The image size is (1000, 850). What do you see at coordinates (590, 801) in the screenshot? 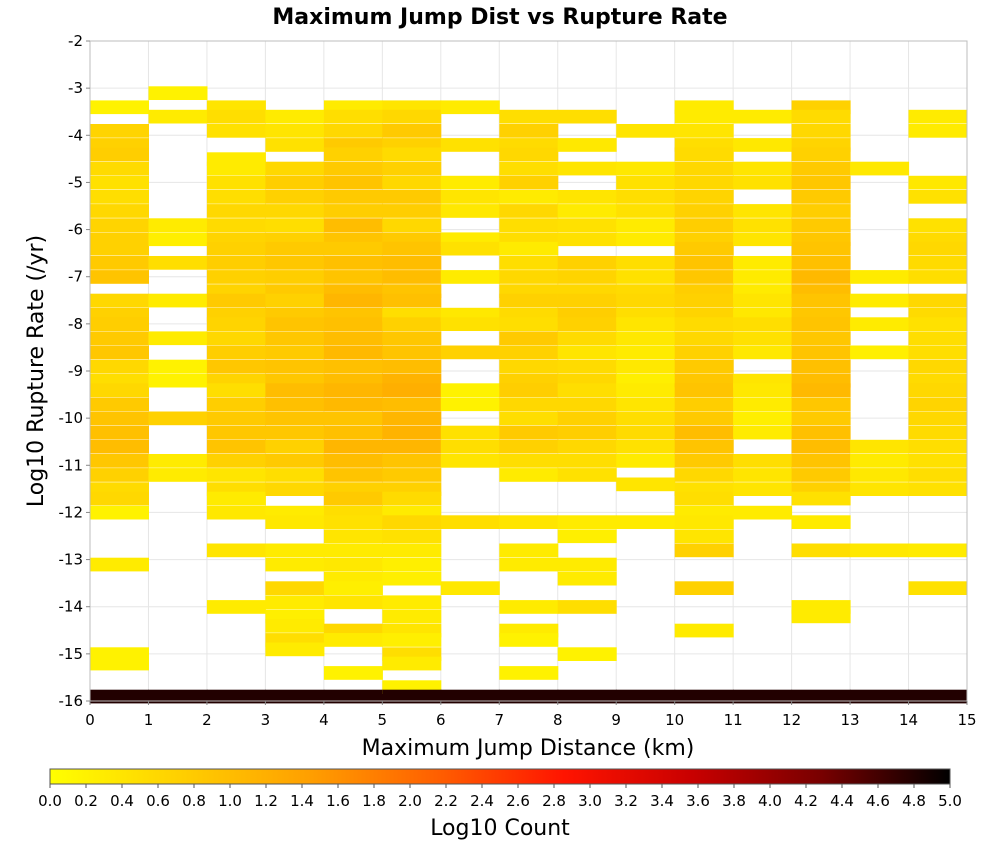
I see `colorbar-tick-label: 3.0` at bounding box center [590, 801].